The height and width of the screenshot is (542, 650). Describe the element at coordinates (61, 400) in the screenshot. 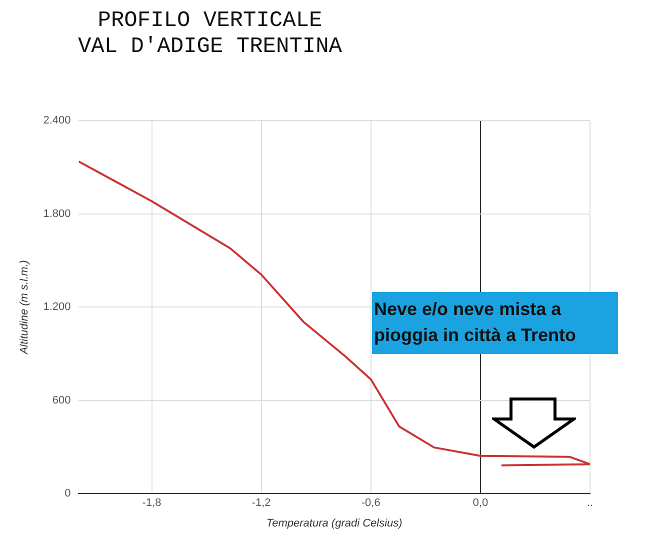

I see `y-tick-label: 600` at that location.